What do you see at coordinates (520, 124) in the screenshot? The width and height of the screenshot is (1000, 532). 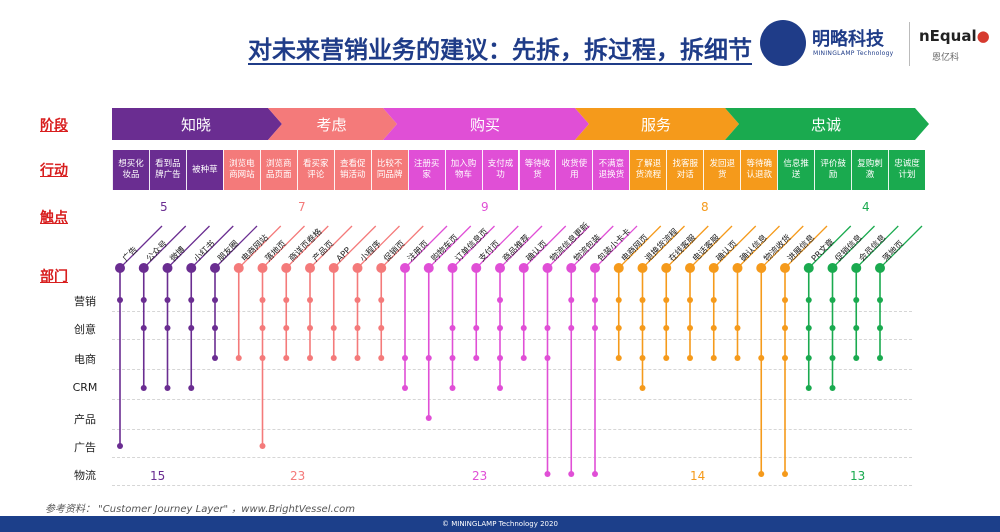 I see `stage-arrows: 知晓 考虑 购买 服务 忠诚` at bounding box center [520, 124].